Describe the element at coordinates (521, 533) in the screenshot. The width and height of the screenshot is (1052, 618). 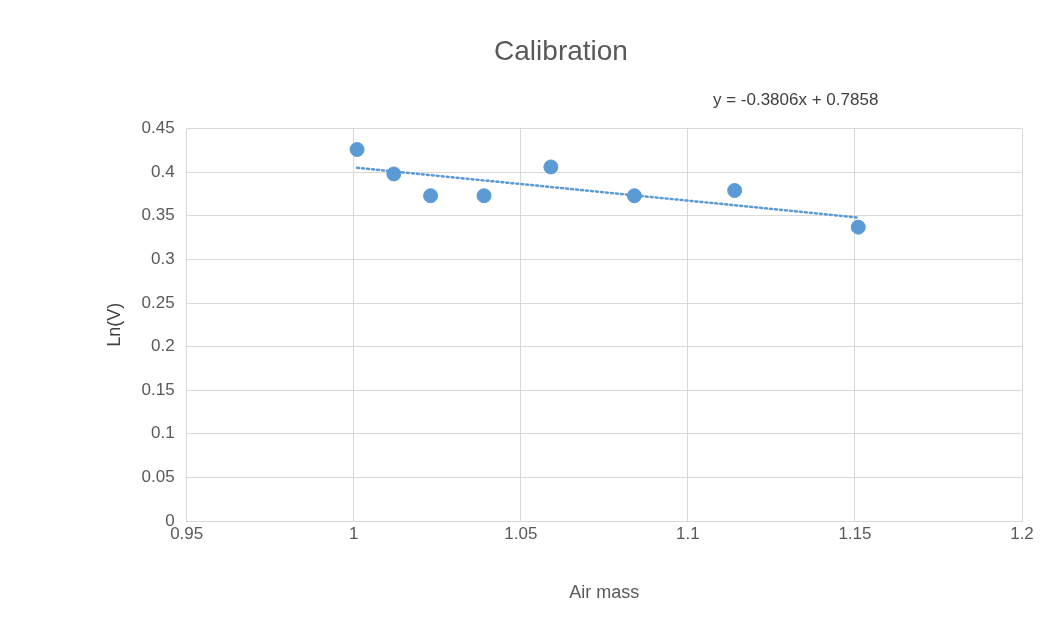
I see `x-tick-label: 1.05` at that location.